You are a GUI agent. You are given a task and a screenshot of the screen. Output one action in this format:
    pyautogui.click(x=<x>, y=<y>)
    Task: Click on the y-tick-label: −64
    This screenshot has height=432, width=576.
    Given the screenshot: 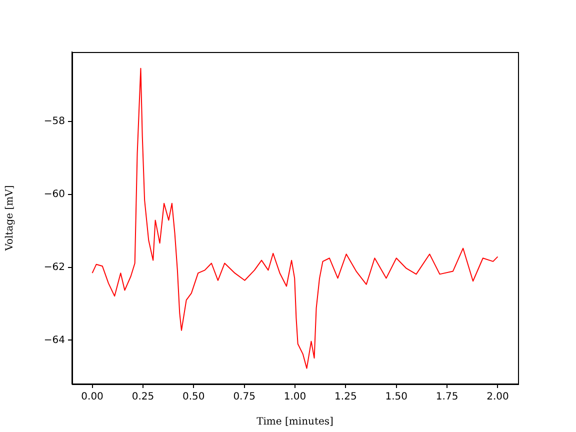 What is the action you would take?
    pyautogui.click(x=54, y=340)
    